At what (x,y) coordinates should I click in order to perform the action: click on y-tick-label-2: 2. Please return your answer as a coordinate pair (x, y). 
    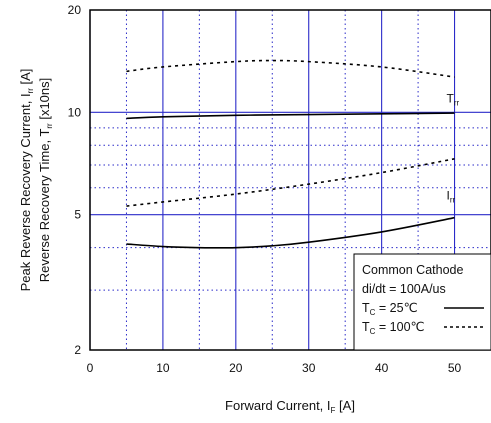
    Looking at the image, I should click on (77, 350).